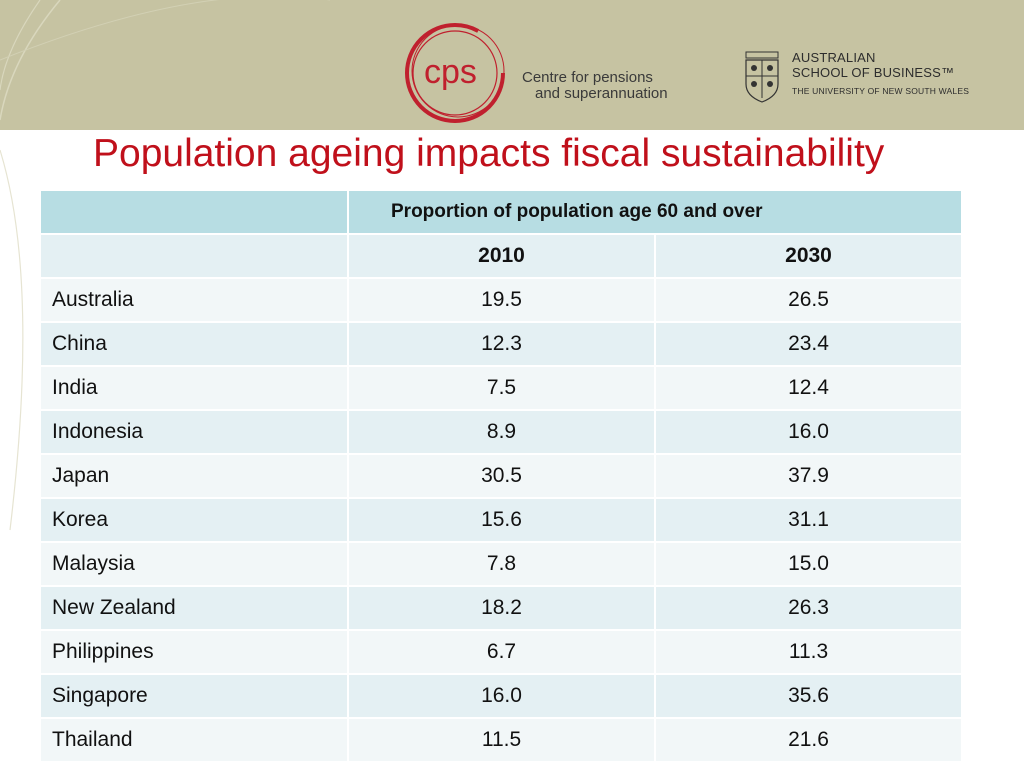  Describe the element at coordinates (809, 564) in the screenshot. I see `value-2030-cell: 15.0` at that location.